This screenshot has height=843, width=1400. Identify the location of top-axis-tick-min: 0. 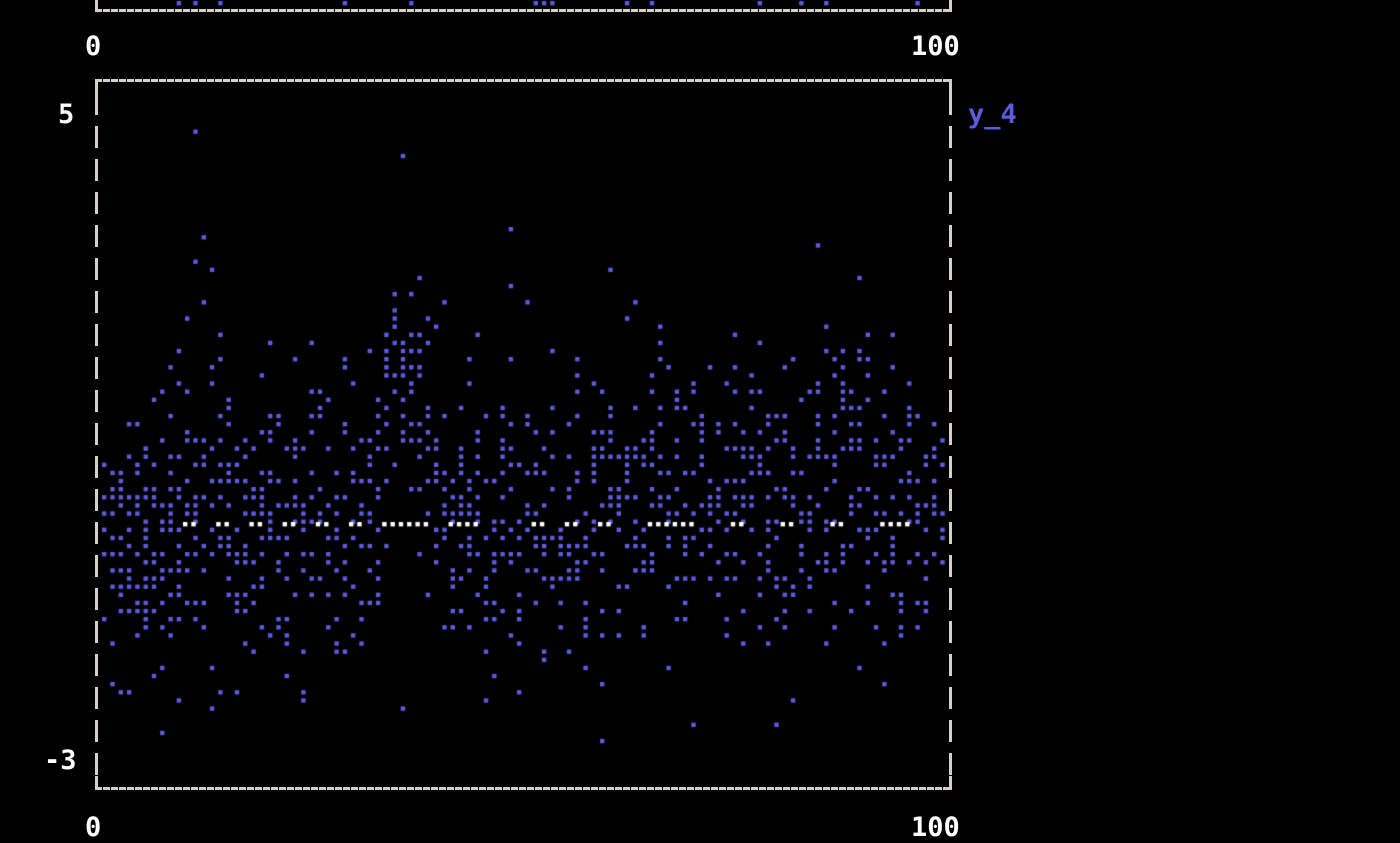
(93, 46).